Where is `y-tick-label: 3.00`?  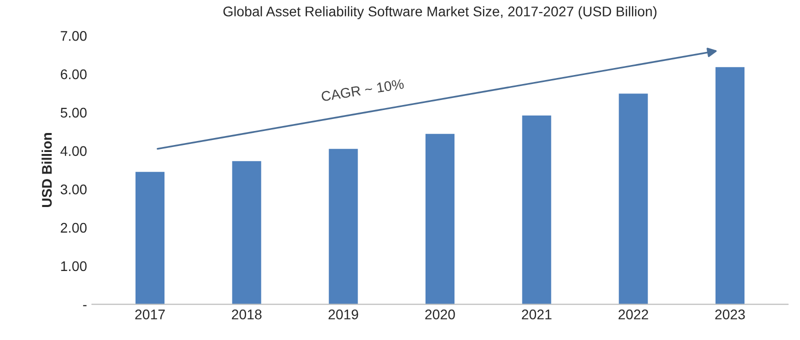 y-tick-label: 3.00 is located at coordinates (73, 189).